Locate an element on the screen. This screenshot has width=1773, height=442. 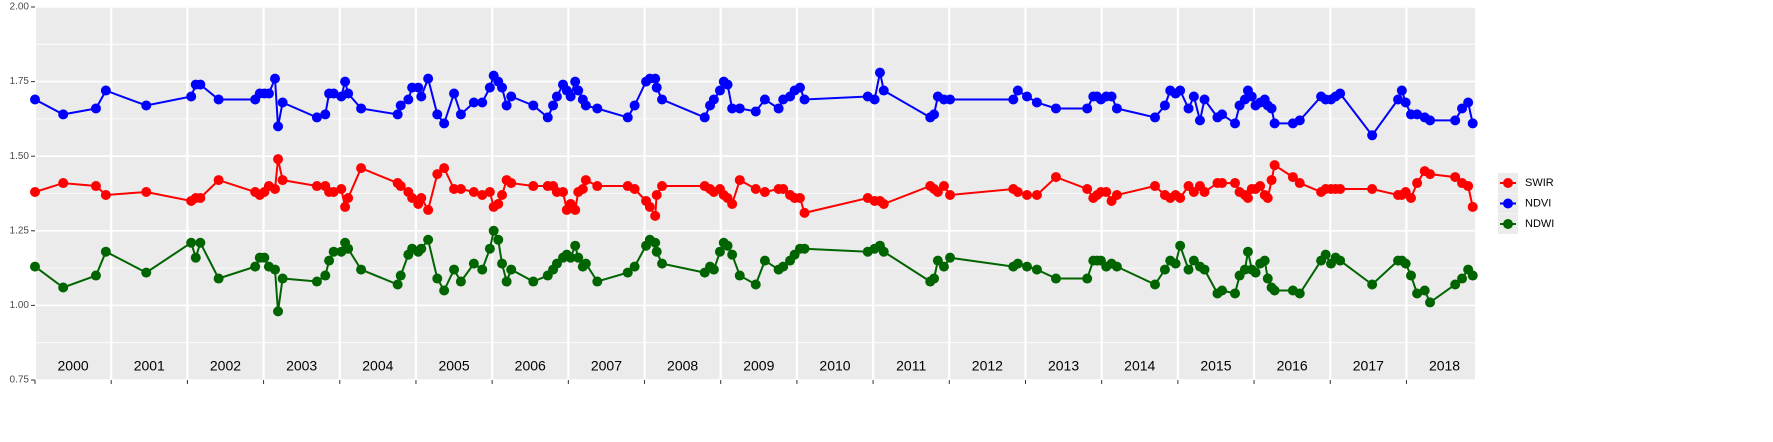
legend-label: SWIR is located at coordinates (1539, 183).